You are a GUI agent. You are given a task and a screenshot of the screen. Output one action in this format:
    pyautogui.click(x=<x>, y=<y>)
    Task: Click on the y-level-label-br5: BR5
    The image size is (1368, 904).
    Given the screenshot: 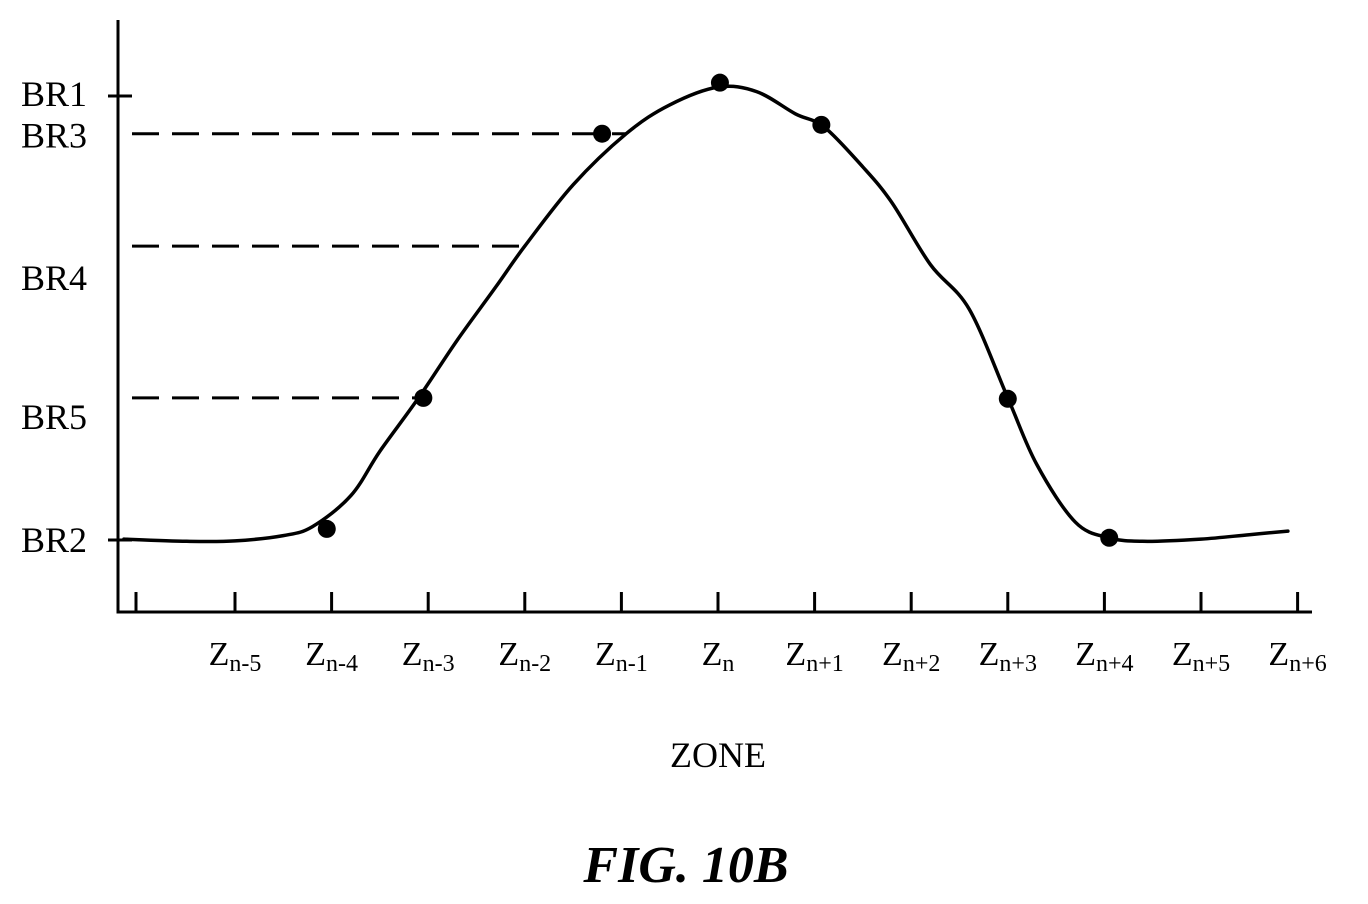 What is the action you would take?
    pyautogui.click(x=54, y=417)
    